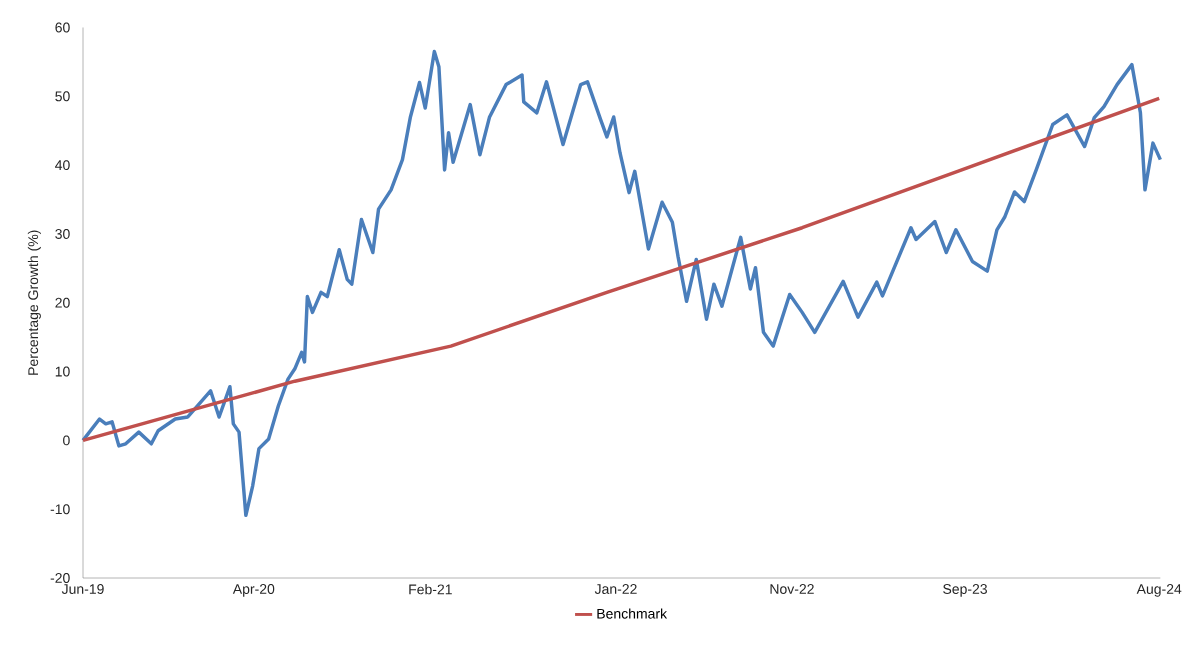 The width and height of the screenshot is (1194, 657). Describe the element at coordinates (62, 371) in the screenshot. I see `y-tick-label: 10` at that location.